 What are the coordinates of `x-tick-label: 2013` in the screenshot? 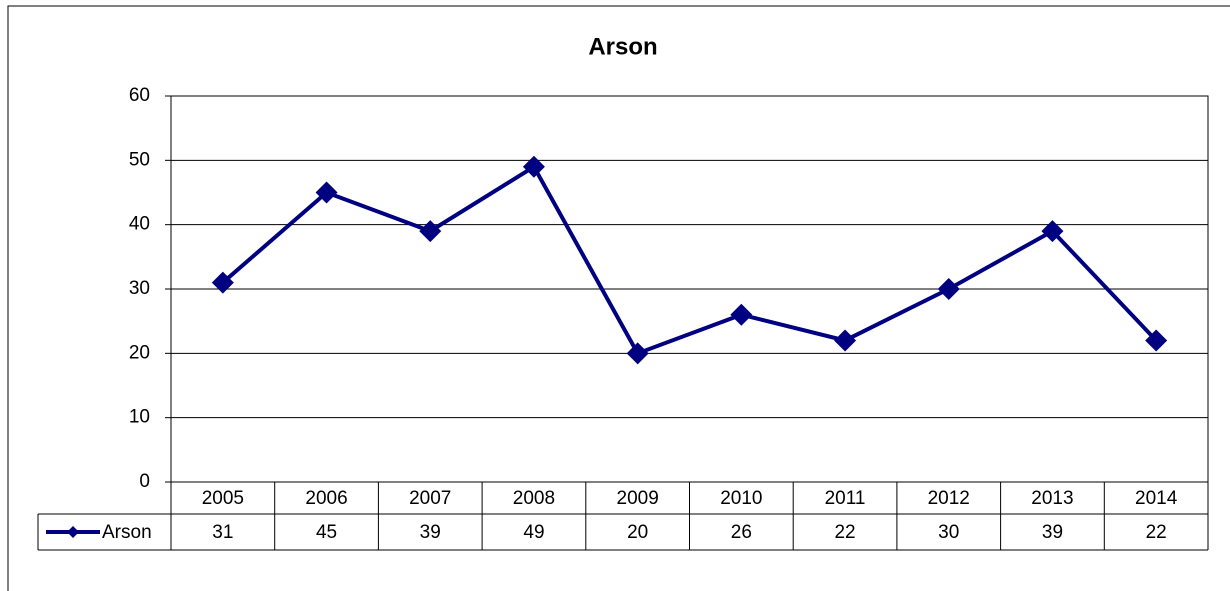 It's located at (1052, 498).